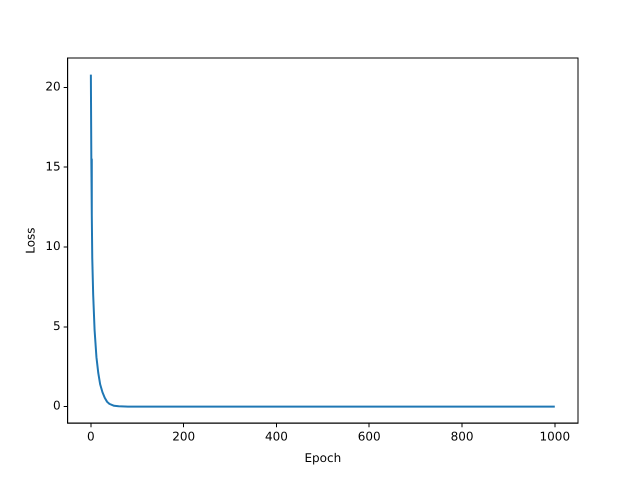  I want to click on x-tick-label: 600, so click(369, 437).